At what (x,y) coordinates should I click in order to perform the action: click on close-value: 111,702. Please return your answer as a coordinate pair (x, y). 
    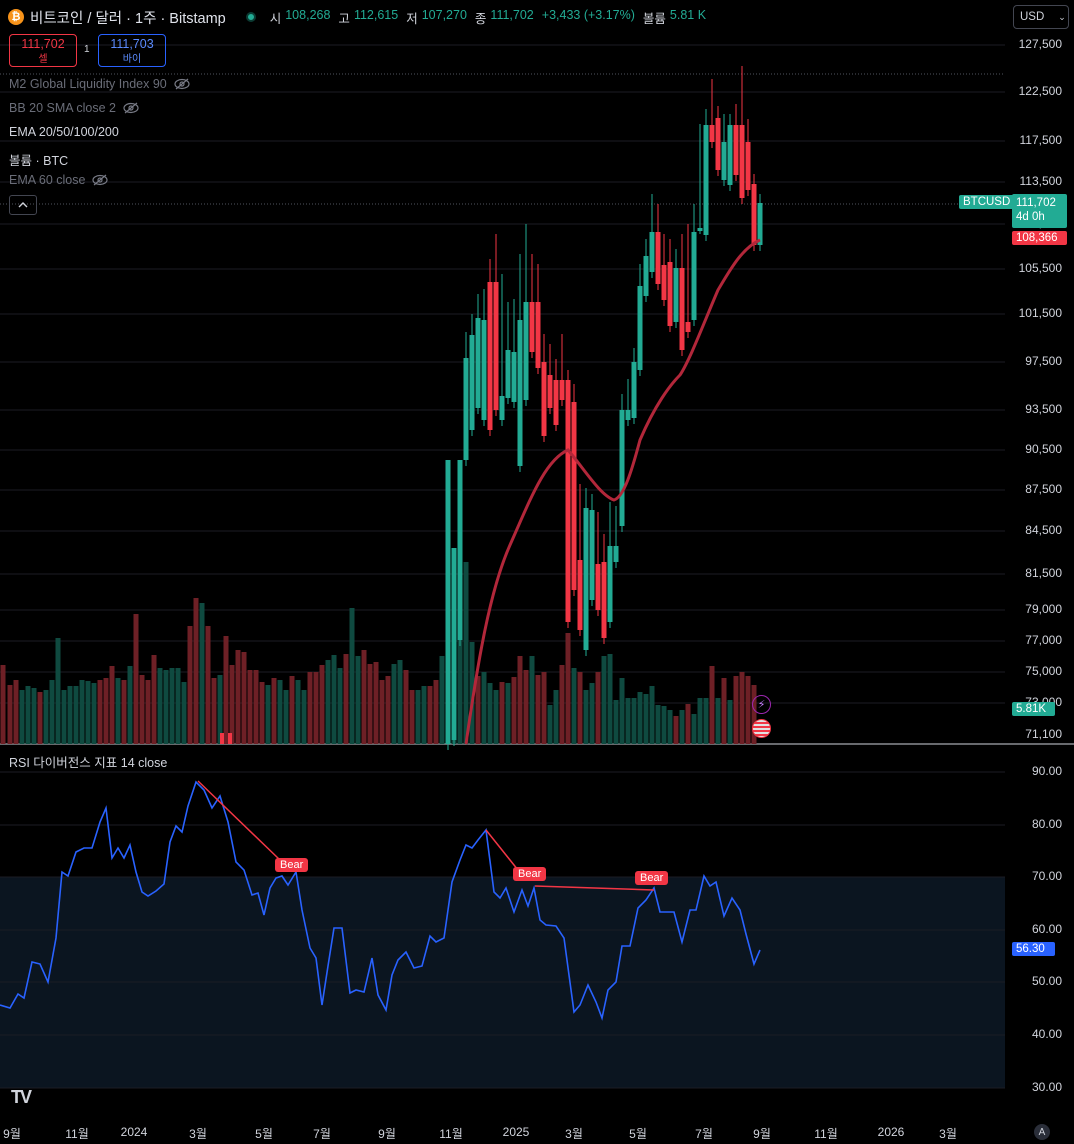
    Looking at the image, I should click on (512, 14).